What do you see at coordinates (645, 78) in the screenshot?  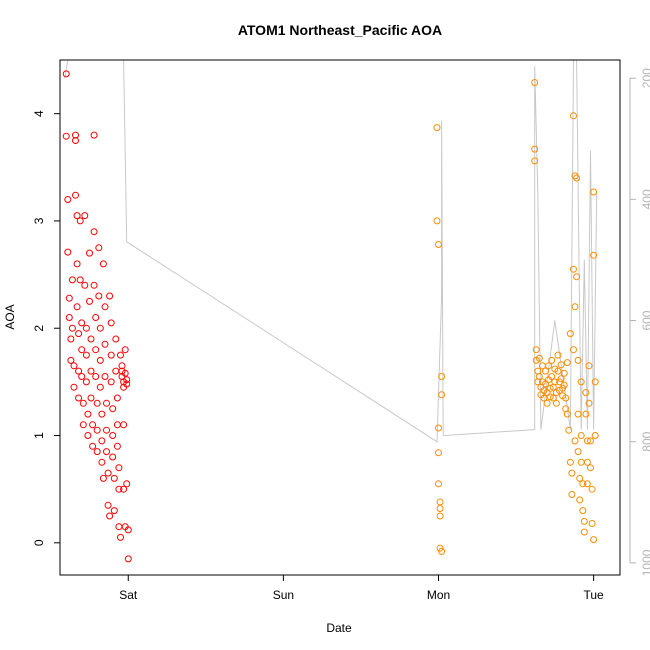 I see `y2-tick-label: 200` at bounding box center [645, 78].